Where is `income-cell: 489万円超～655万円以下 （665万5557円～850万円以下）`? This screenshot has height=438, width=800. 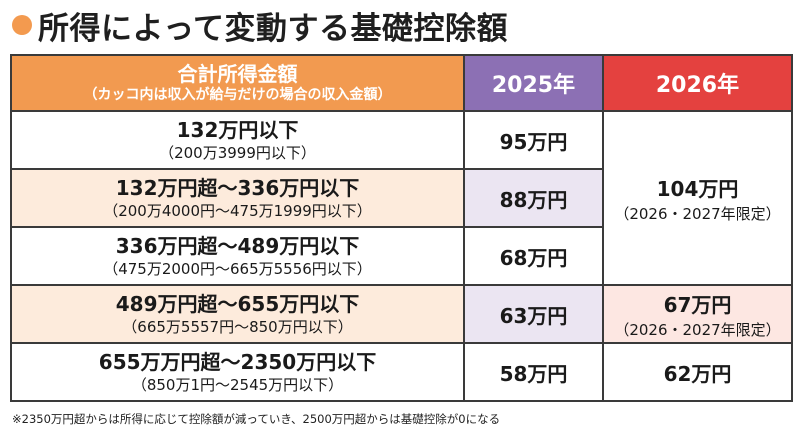 income-cell: 489万円超～655万円以下 （665万5557円～850万円以下） is located at coordinates (237, 314).